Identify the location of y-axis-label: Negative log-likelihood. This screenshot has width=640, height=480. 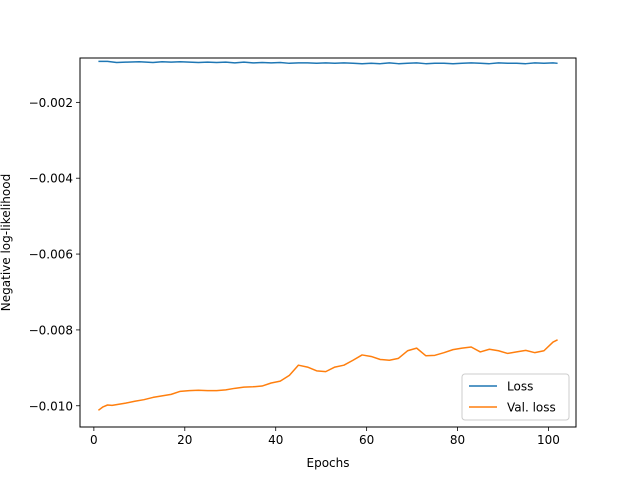
(6, 242).